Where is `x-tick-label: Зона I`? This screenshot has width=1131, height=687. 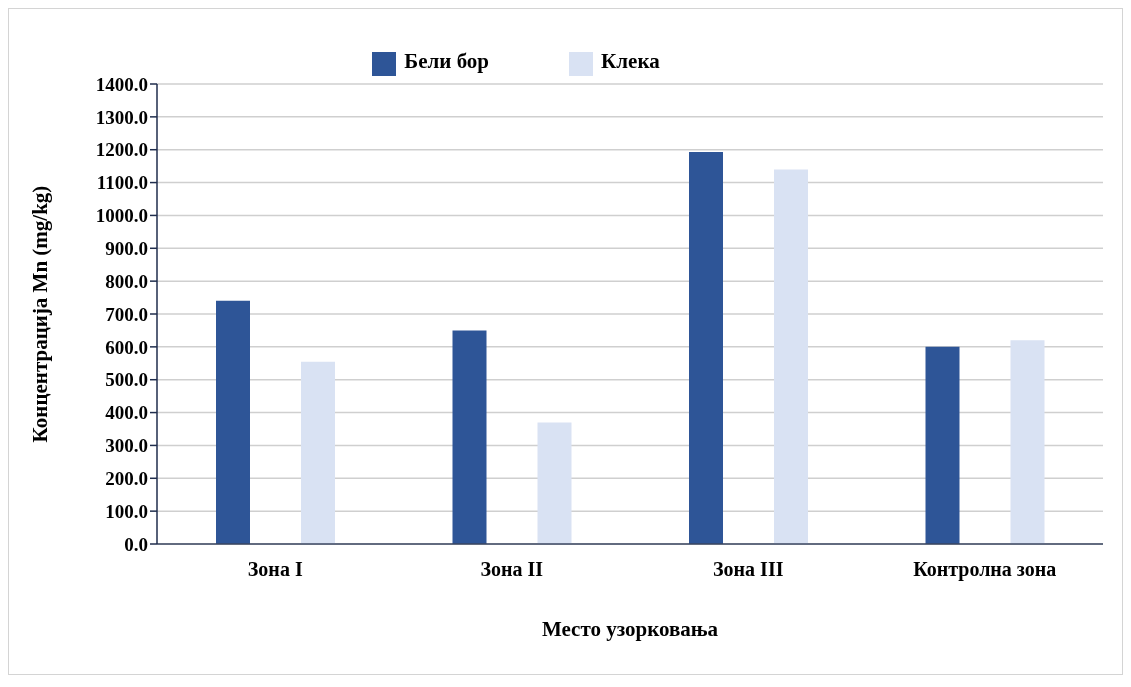 x-tick-label: Зона I is located at coordinates (275, 569).